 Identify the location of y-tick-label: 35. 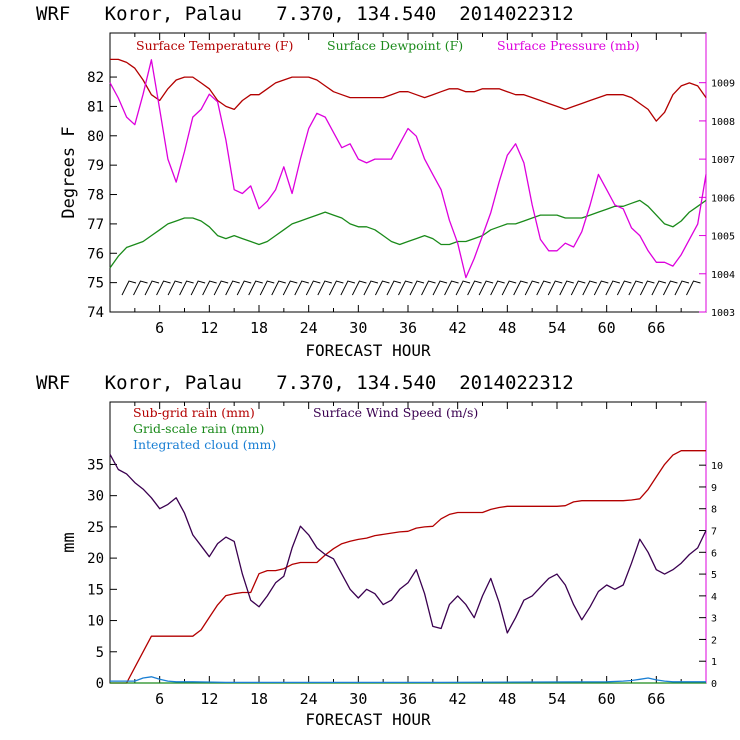
(95, 465).